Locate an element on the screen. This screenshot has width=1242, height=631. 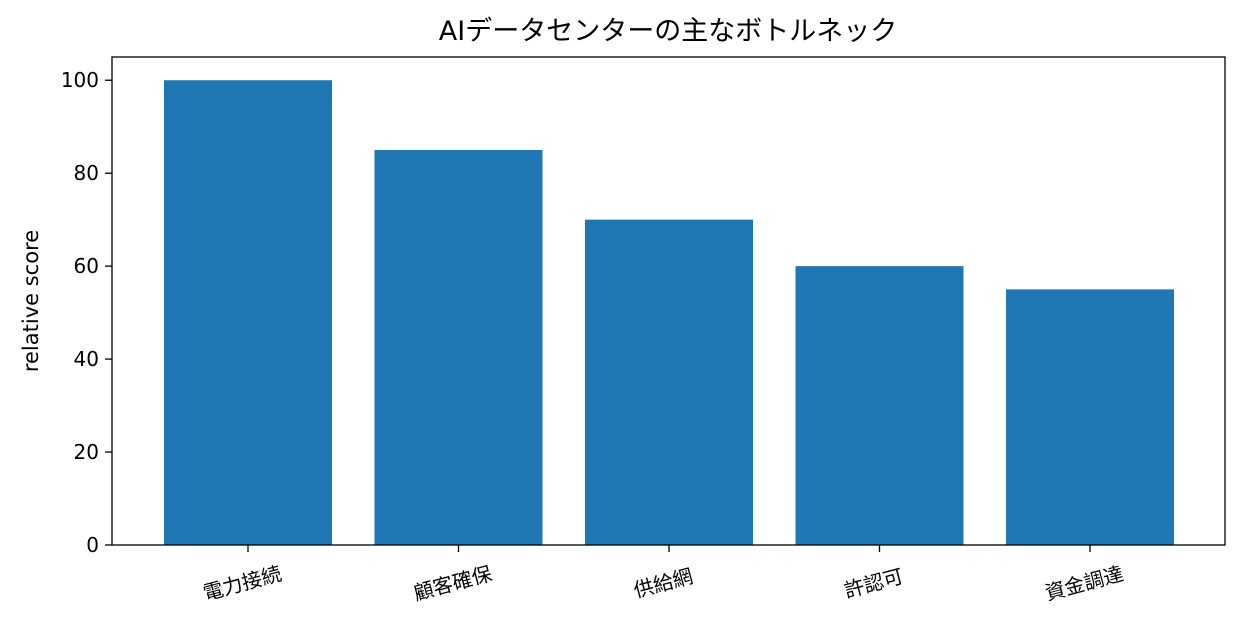
x-tick-label: 資金調達 is located at coordinates (1083, 583).